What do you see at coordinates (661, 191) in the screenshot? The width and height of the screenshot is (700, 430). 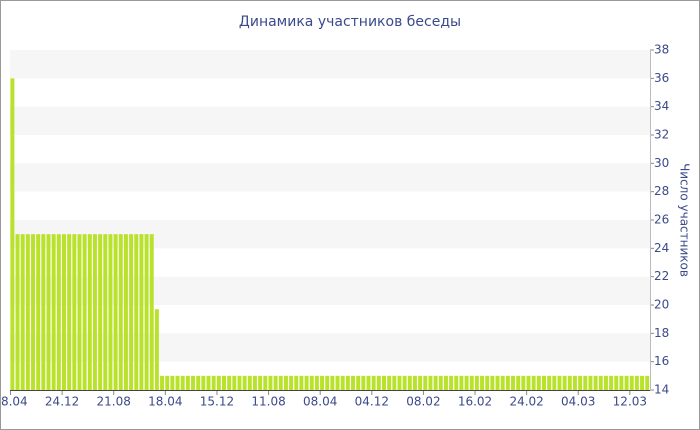 I see `y-tick-label: 28` at bounding box center [661, 191].